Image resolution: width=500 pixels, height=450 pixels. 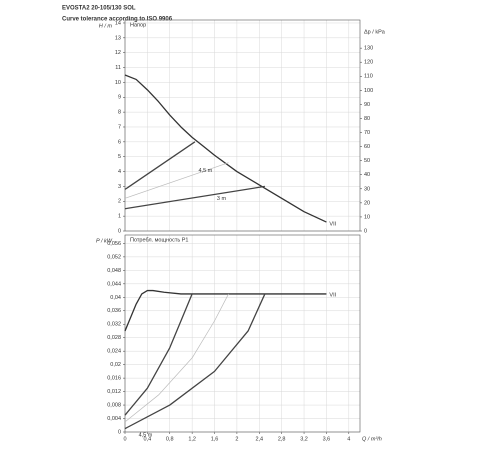 What do you see at coordinates (170, 439) in the screenshot?
I see `x-tick-label: 0,8` at bounding box center [170, 439].